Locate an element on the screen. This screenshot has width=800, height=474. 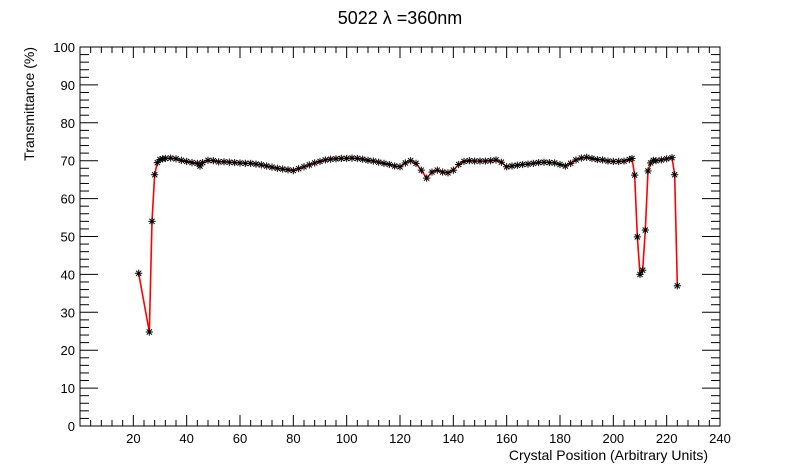
y-tick-label: 100 is located at coordinates (64, 47).